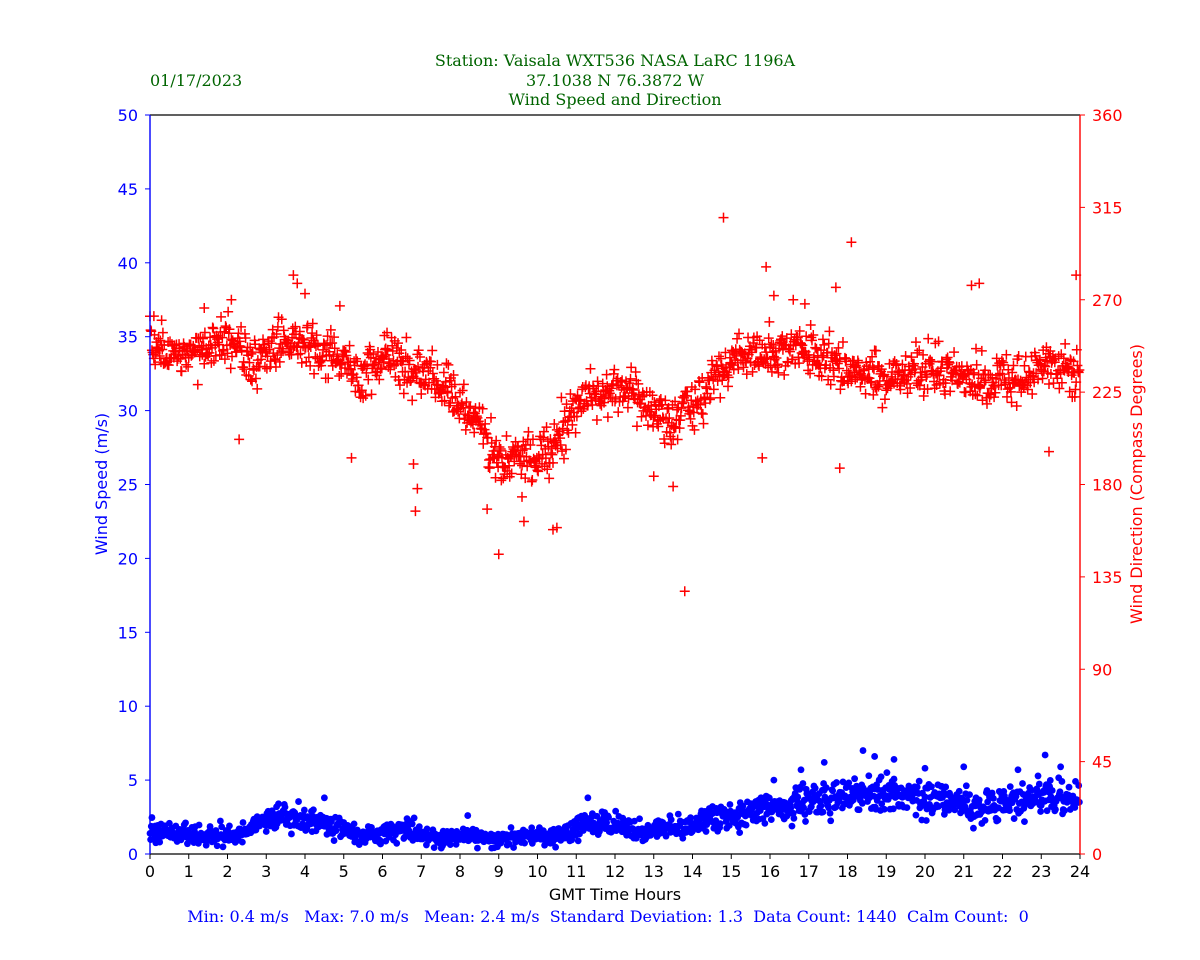 This screenshot has width=1200, height=960. What do you see at coordinates (1080, 871) in the screenshot?
I see `x-tick-label: 24` at bounding box center [1080, 871].